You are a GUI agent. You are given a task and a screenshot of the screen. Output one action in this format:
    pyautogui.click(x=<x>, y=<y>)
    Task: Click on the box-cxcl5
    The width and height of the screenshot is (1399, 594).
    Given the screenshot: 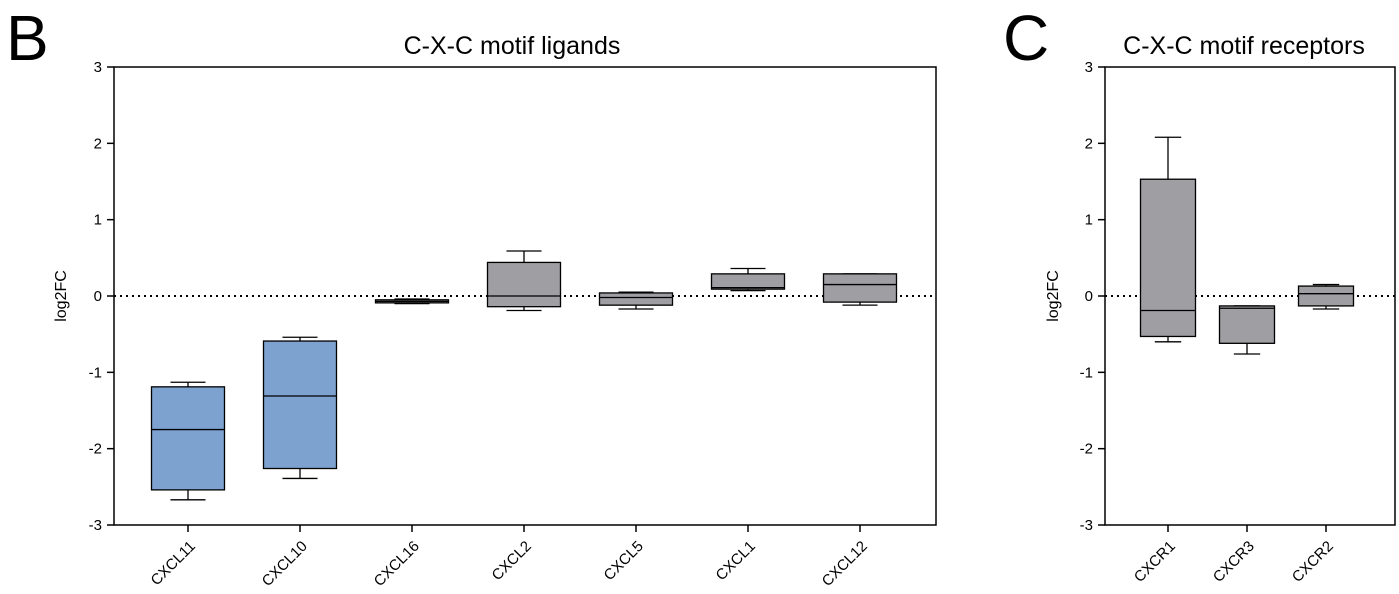 What is the action you would take?
    pyautogui.click(x=636, y=300)
    